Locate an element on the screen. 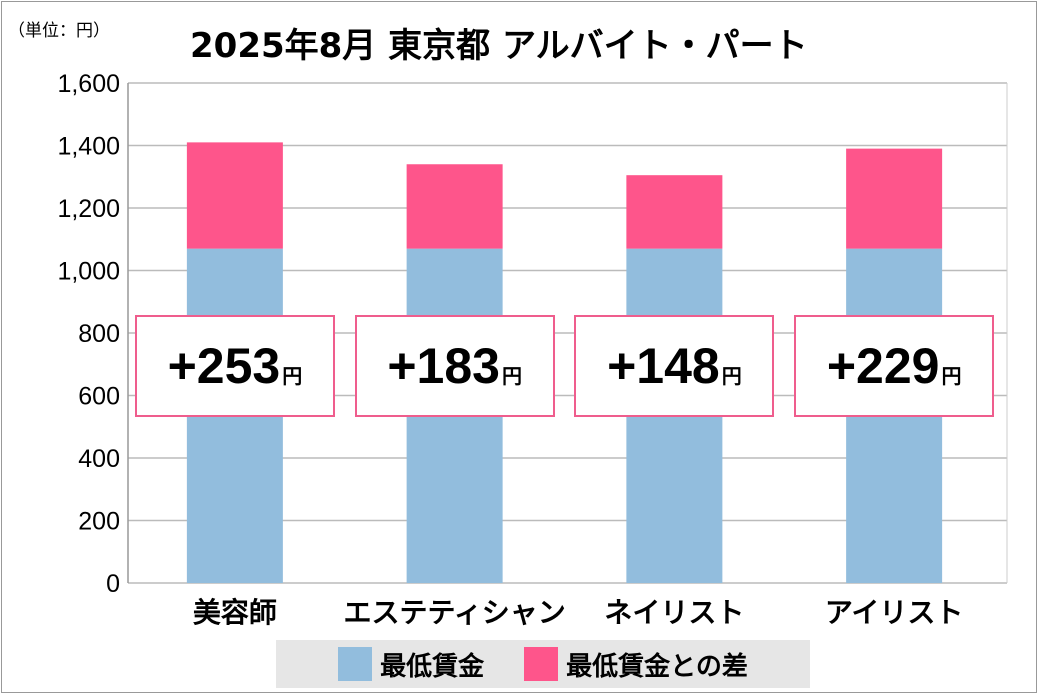 Image resolution: width=1040 pixels, height=696 pixels. difference-label-box: +183 円 is located at coordinates (454, 366).